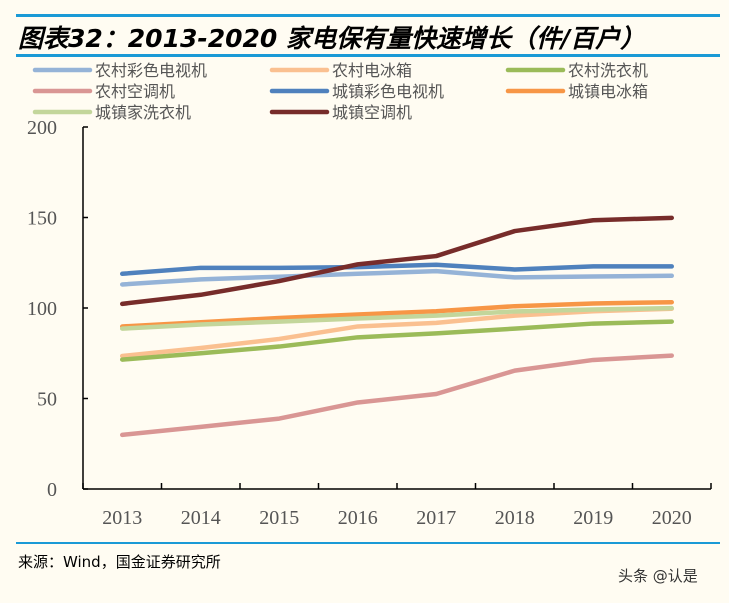 The image size is (729, 603). What do you see at coordinates (368, 15) in the screenshot?
I see `top-rule` at bounding box center [368, 15].